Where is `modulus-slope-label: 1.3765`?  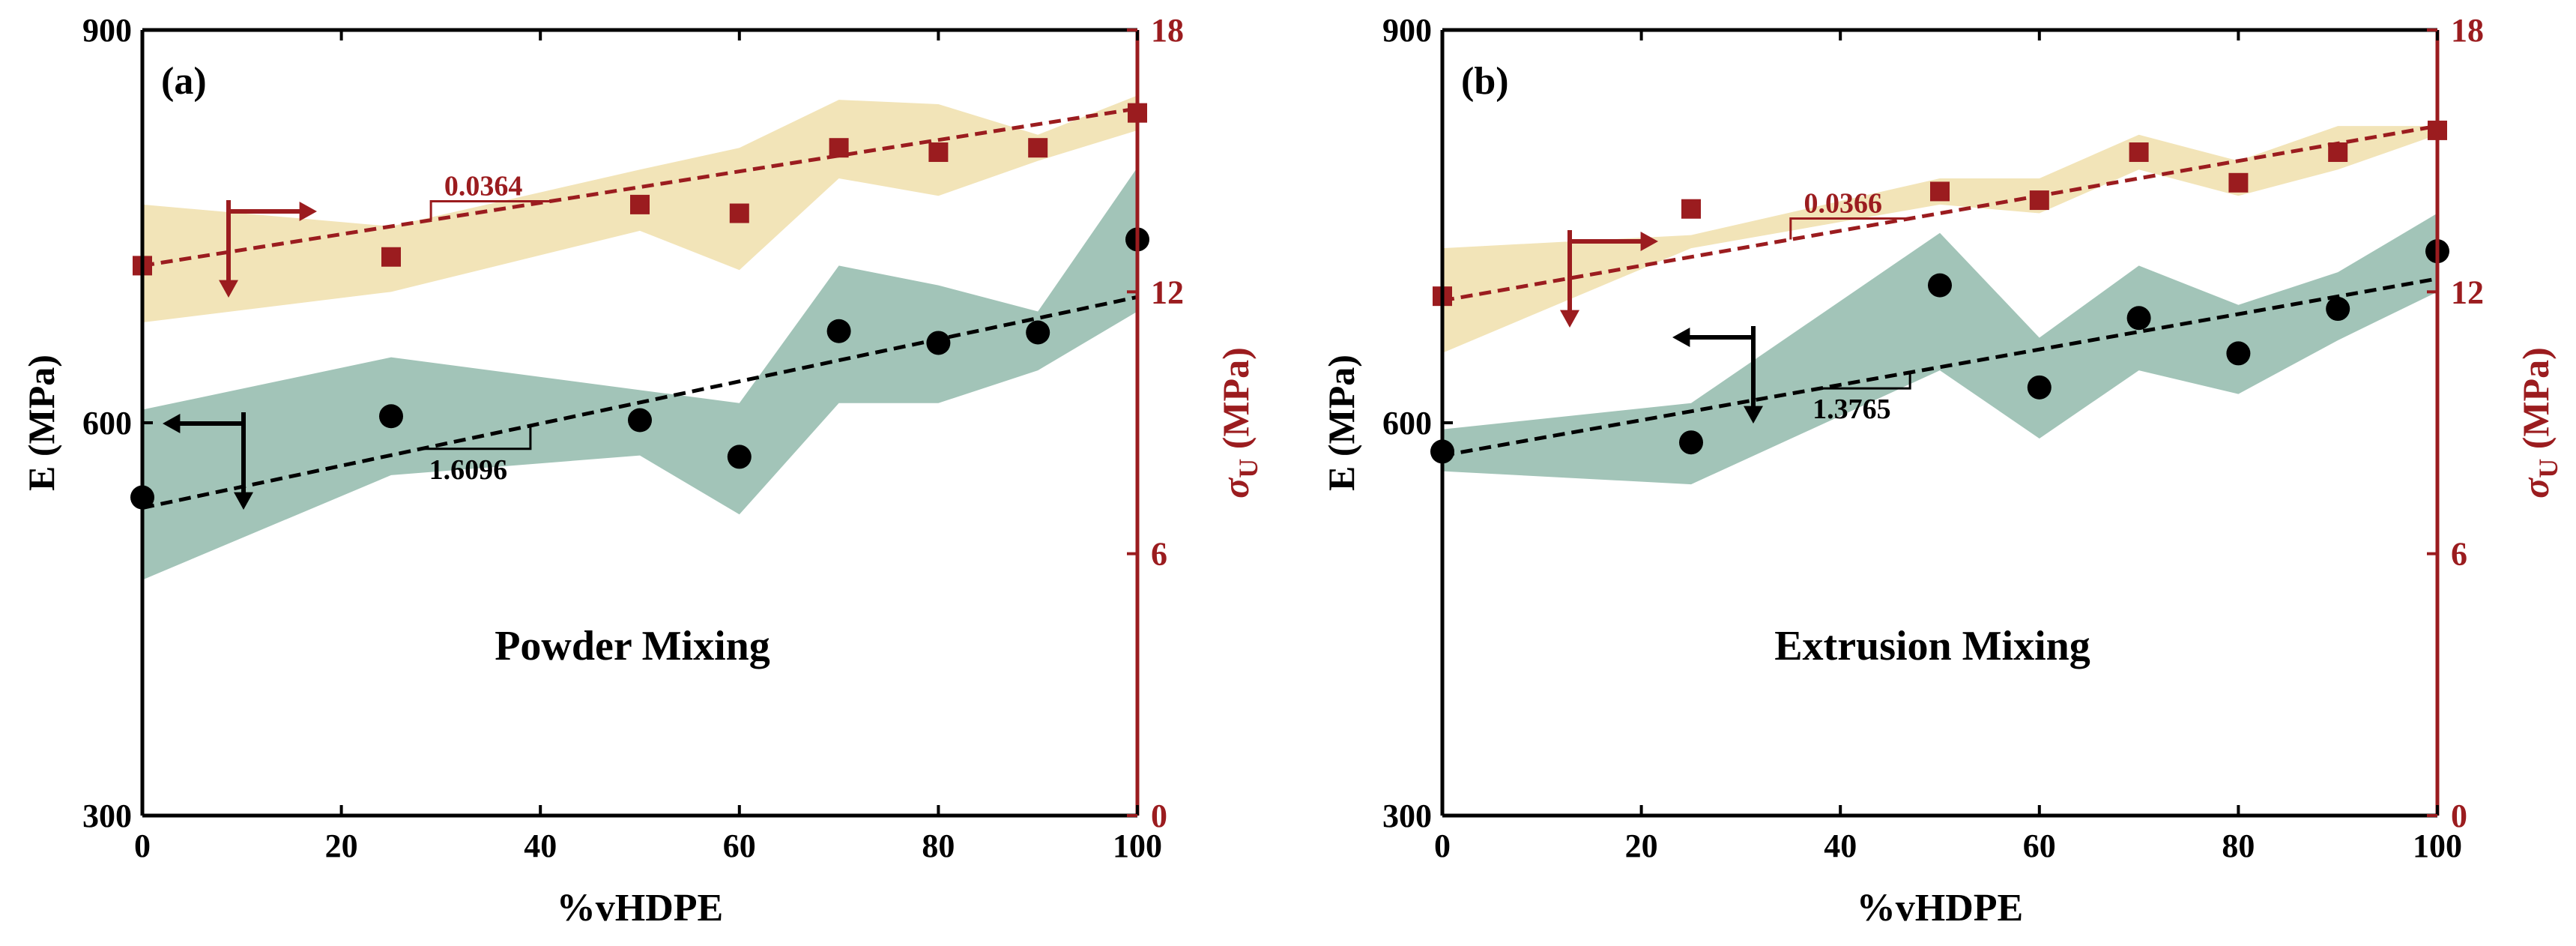
modulus-slope-label: 1.3765 is located at coordinates (1851, 409).